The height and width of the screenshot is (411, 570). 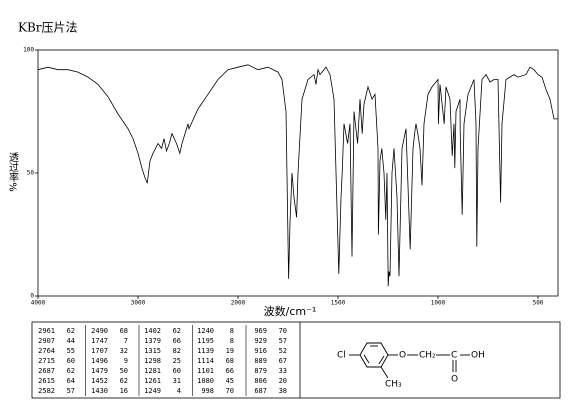 What do you see at coordinates (99, 351) in the screenshot?
I see `peak-wavenumber: 1707` at bounding box center [99, 351].